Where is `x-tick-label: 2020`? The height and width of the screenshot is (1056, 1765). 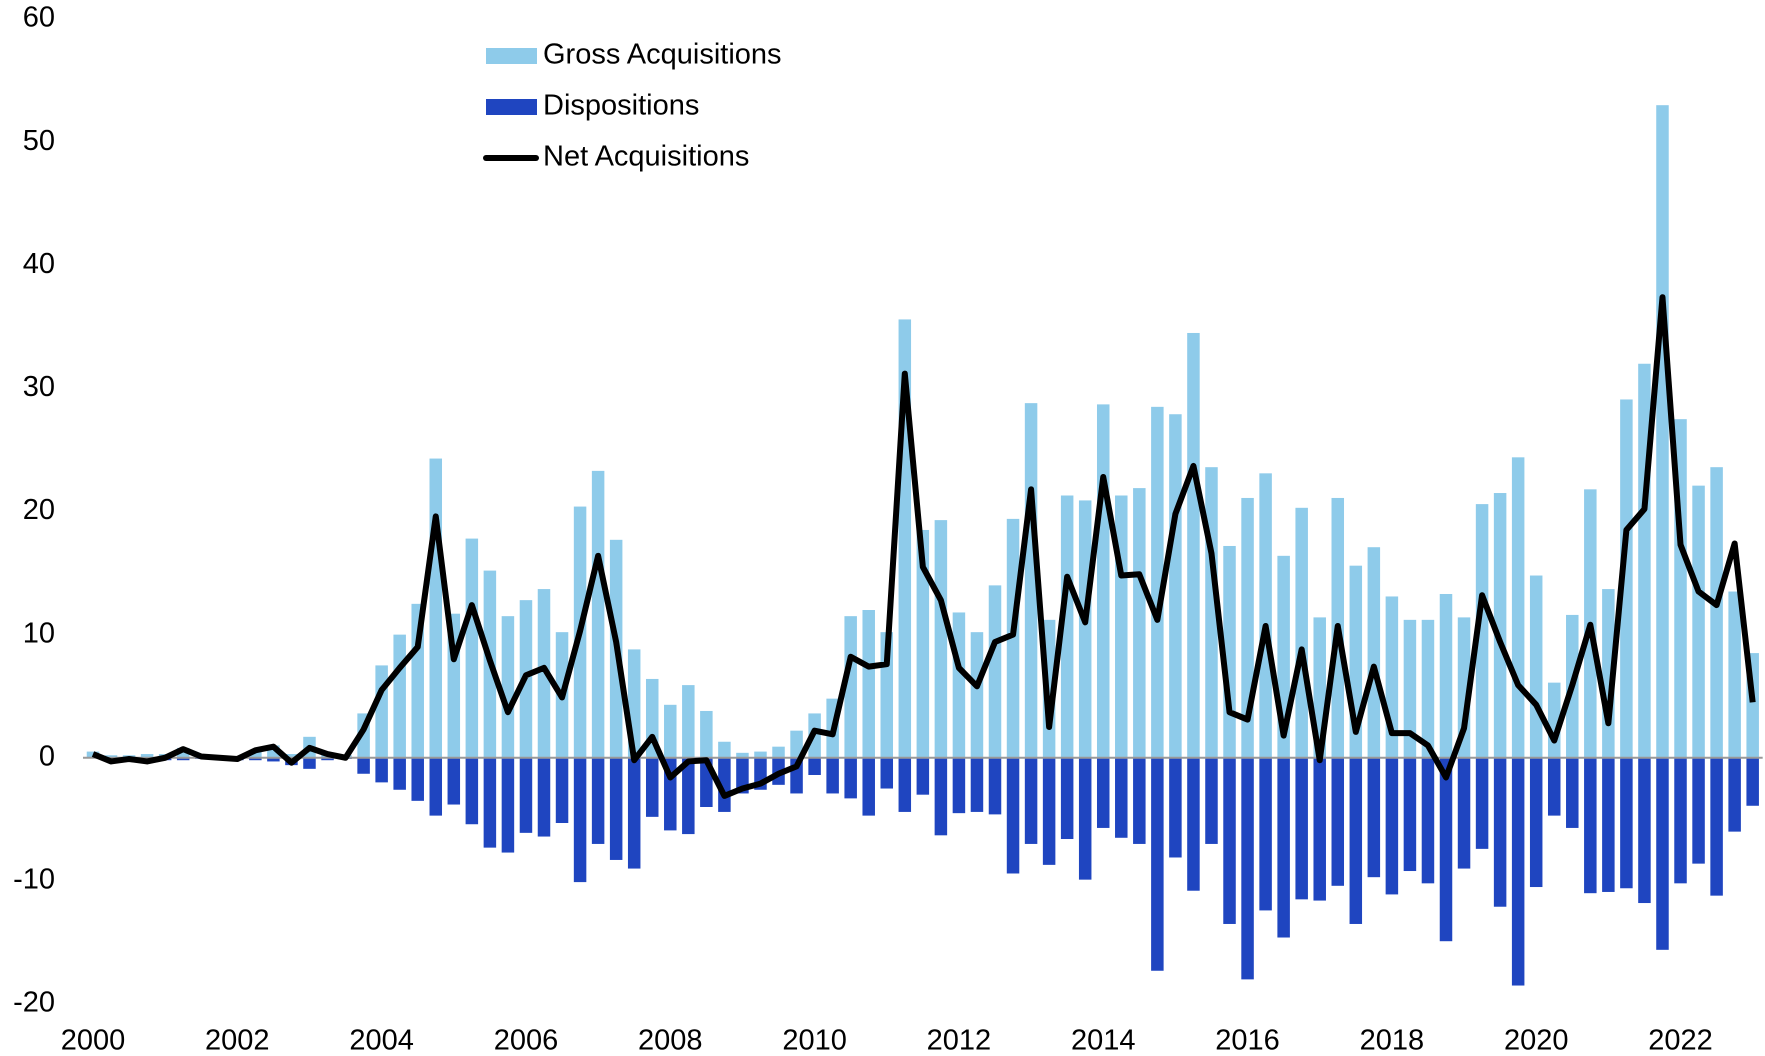 x-tick-label: 2020 is located at coordinates (1536, 1040).